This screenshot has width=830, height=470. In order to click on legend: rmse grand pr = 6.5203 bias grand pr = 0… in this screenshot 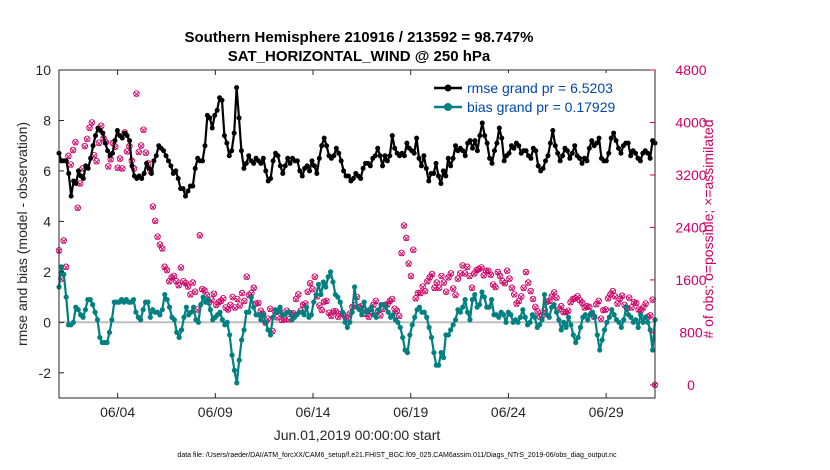, I will do `click(541, 94)`.